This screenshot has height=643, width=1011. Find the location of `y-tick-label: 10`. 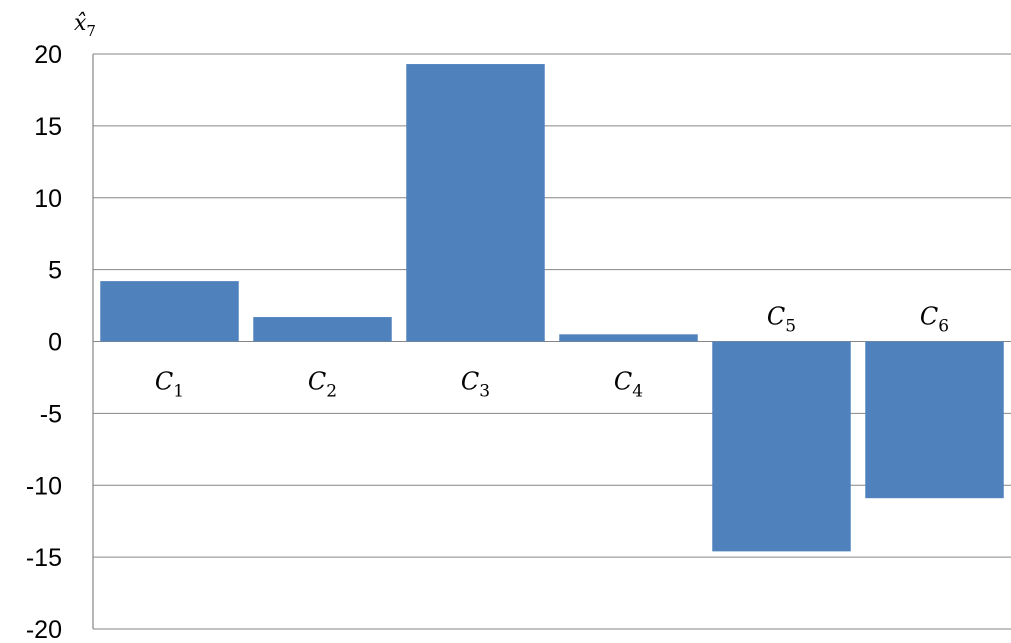

y-tick-label: 10 is located at coordinates (48, 199).